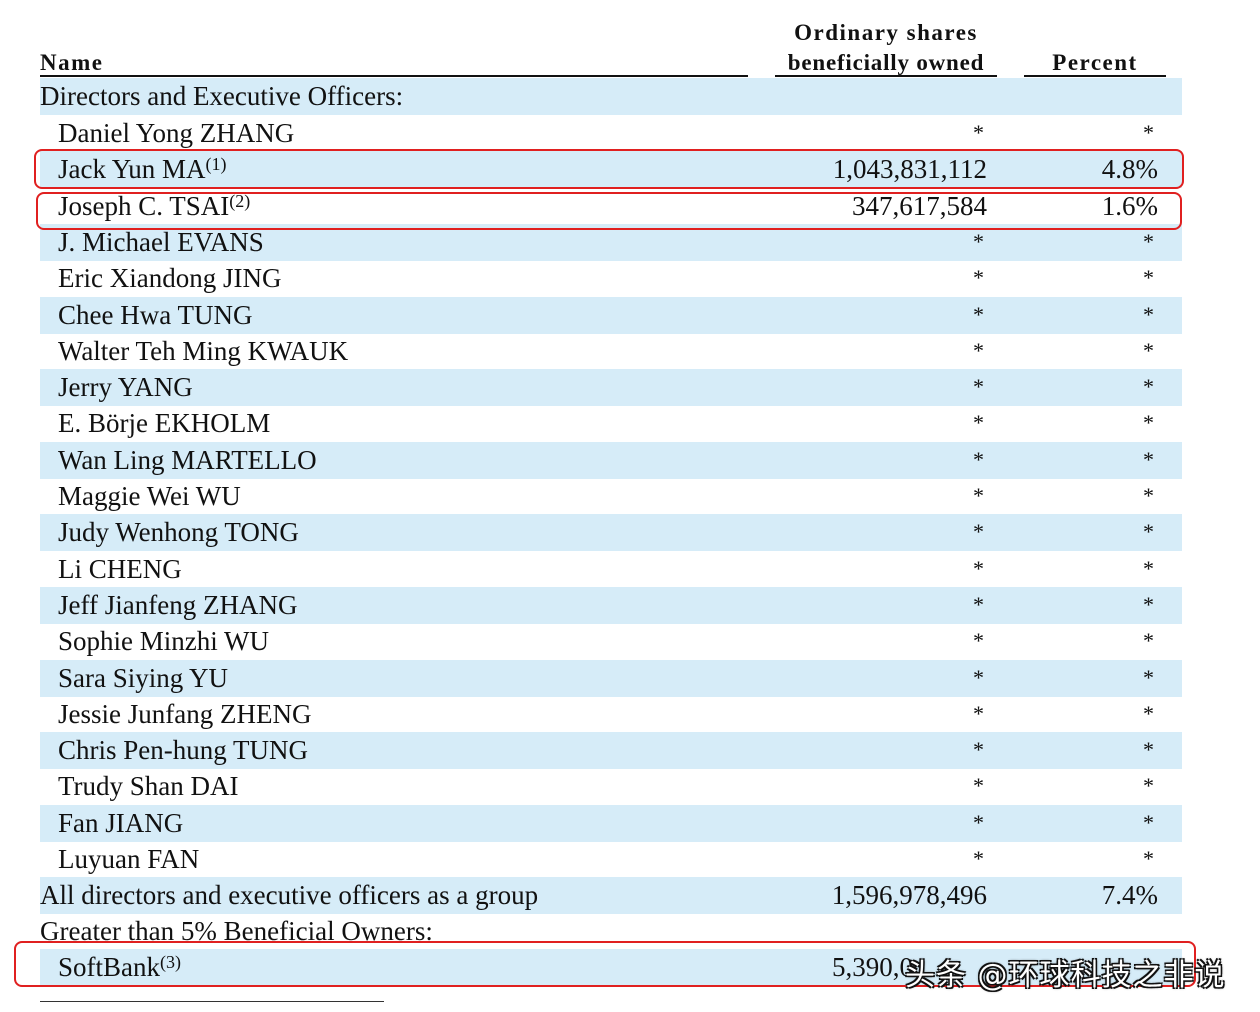 The image size is (1260, 1012). What do you see at coordinates (394, 76) in the screenshot?
I see `header-rule-name` at bounding box center [394, 76].